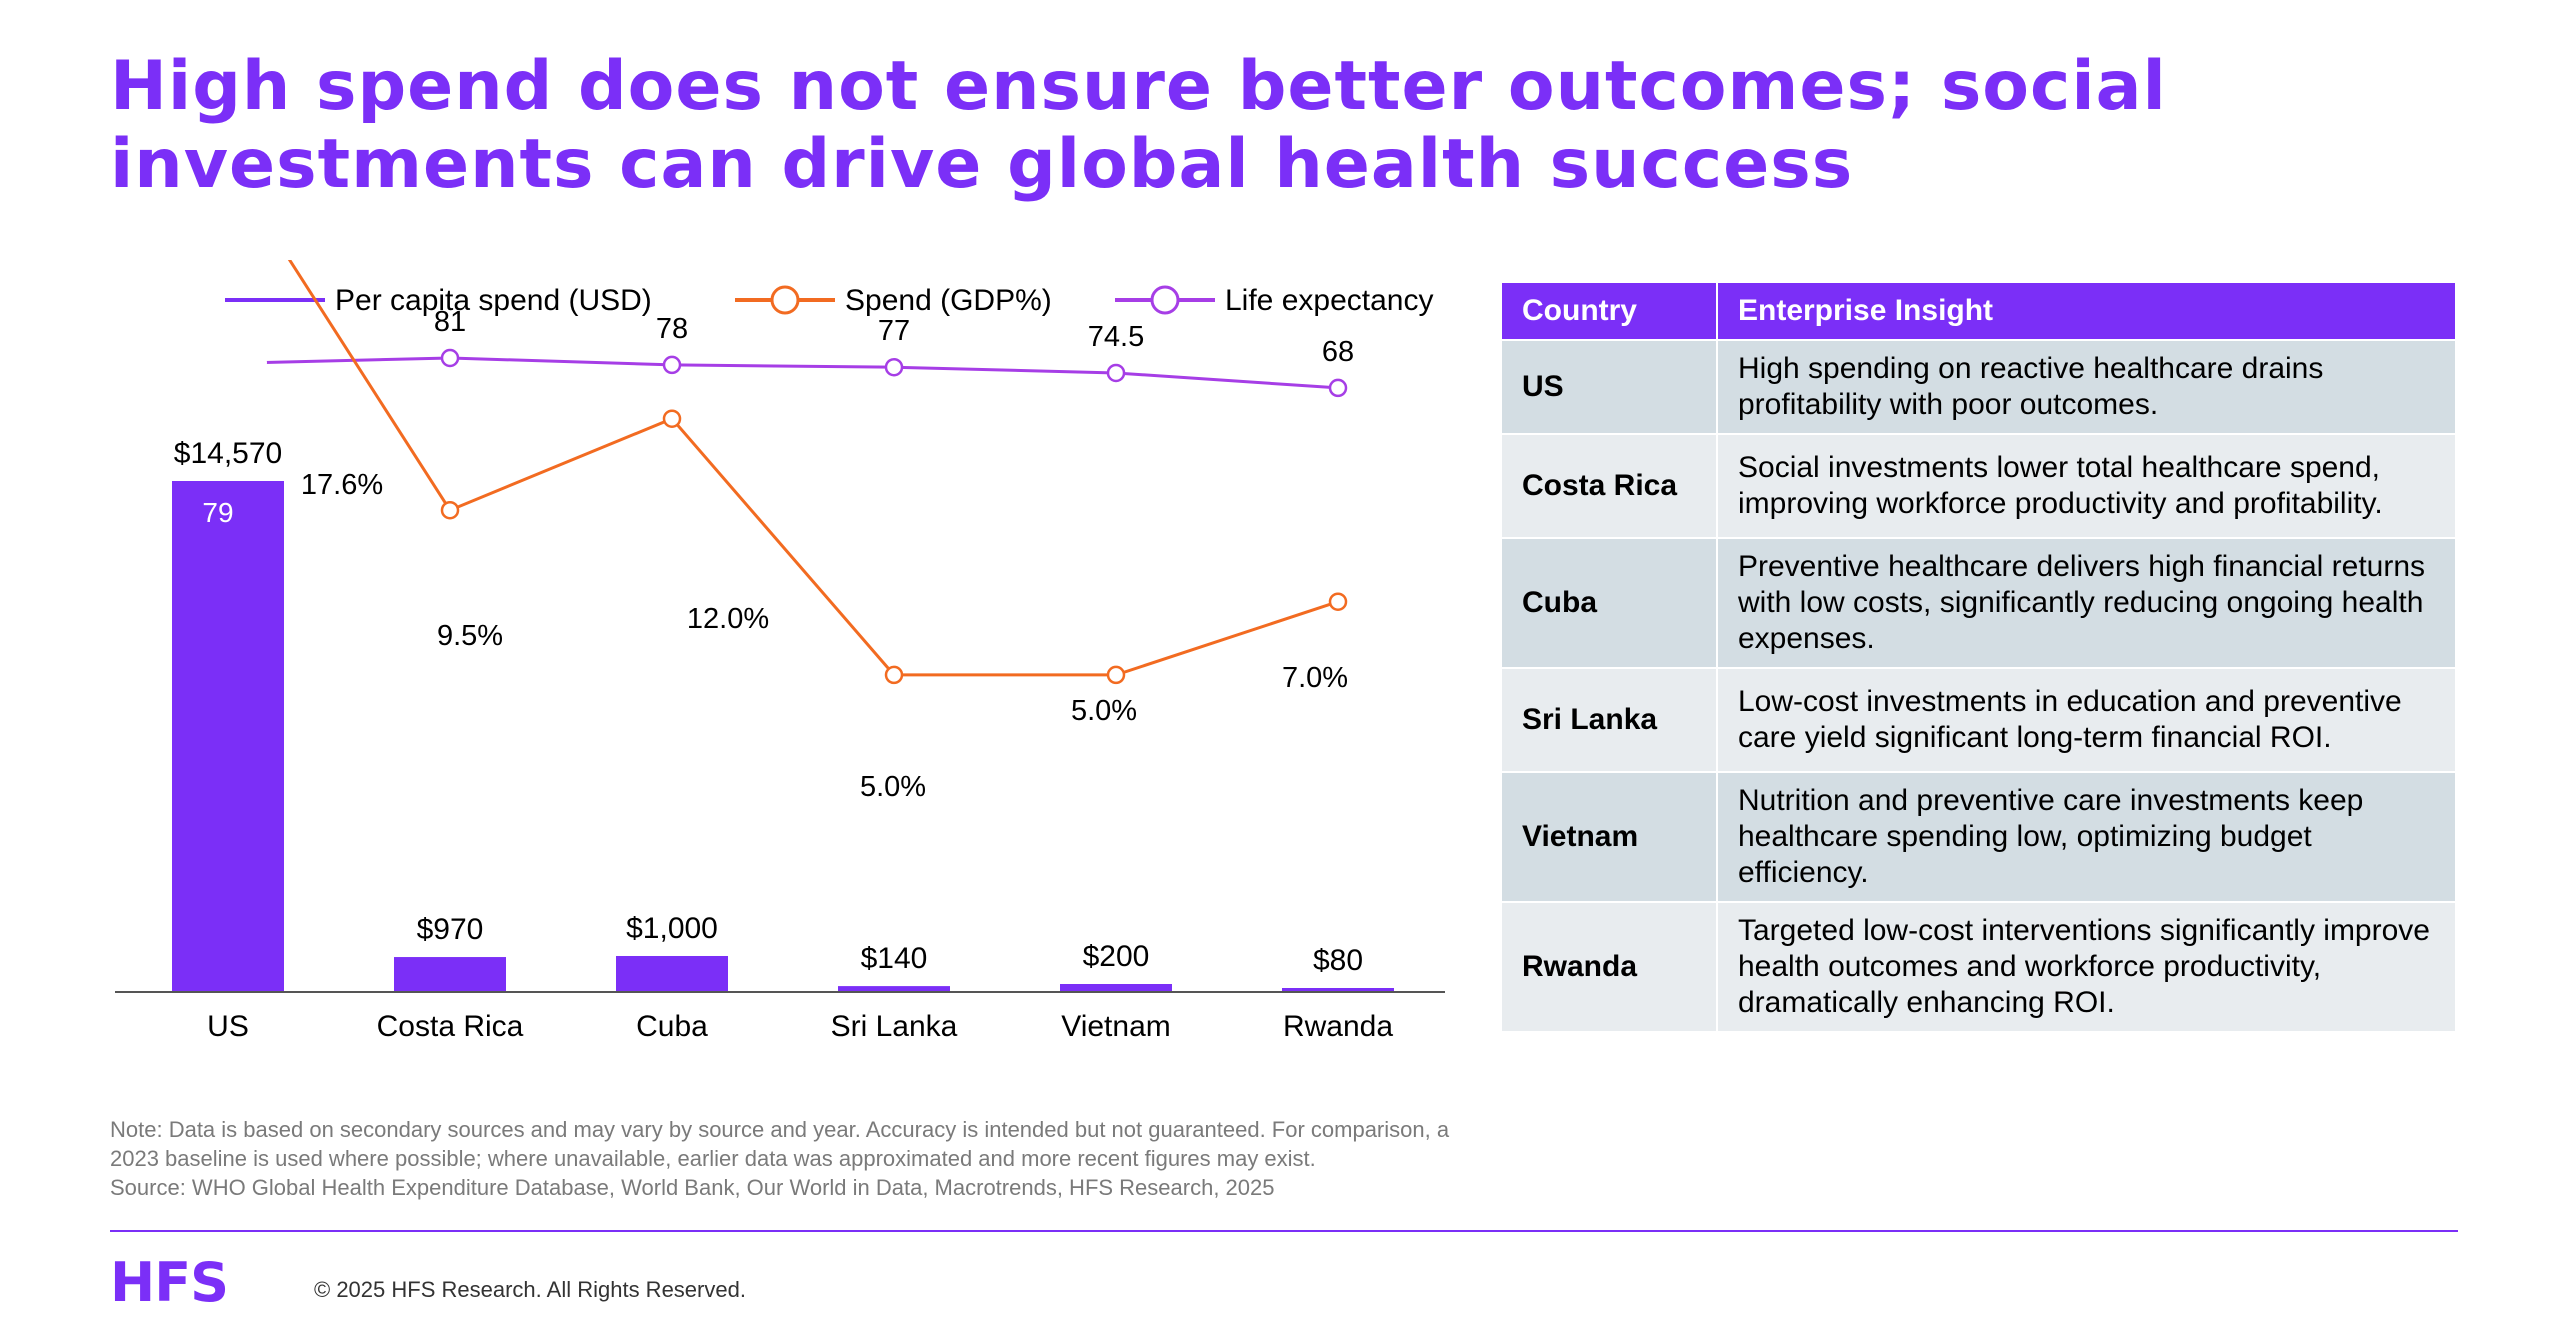 This screenshot has height=1337, width=2560. Describe the element at coordinates (470, 636) in the screenshot. I see `gdp-value-label: 9.5%` at that location.